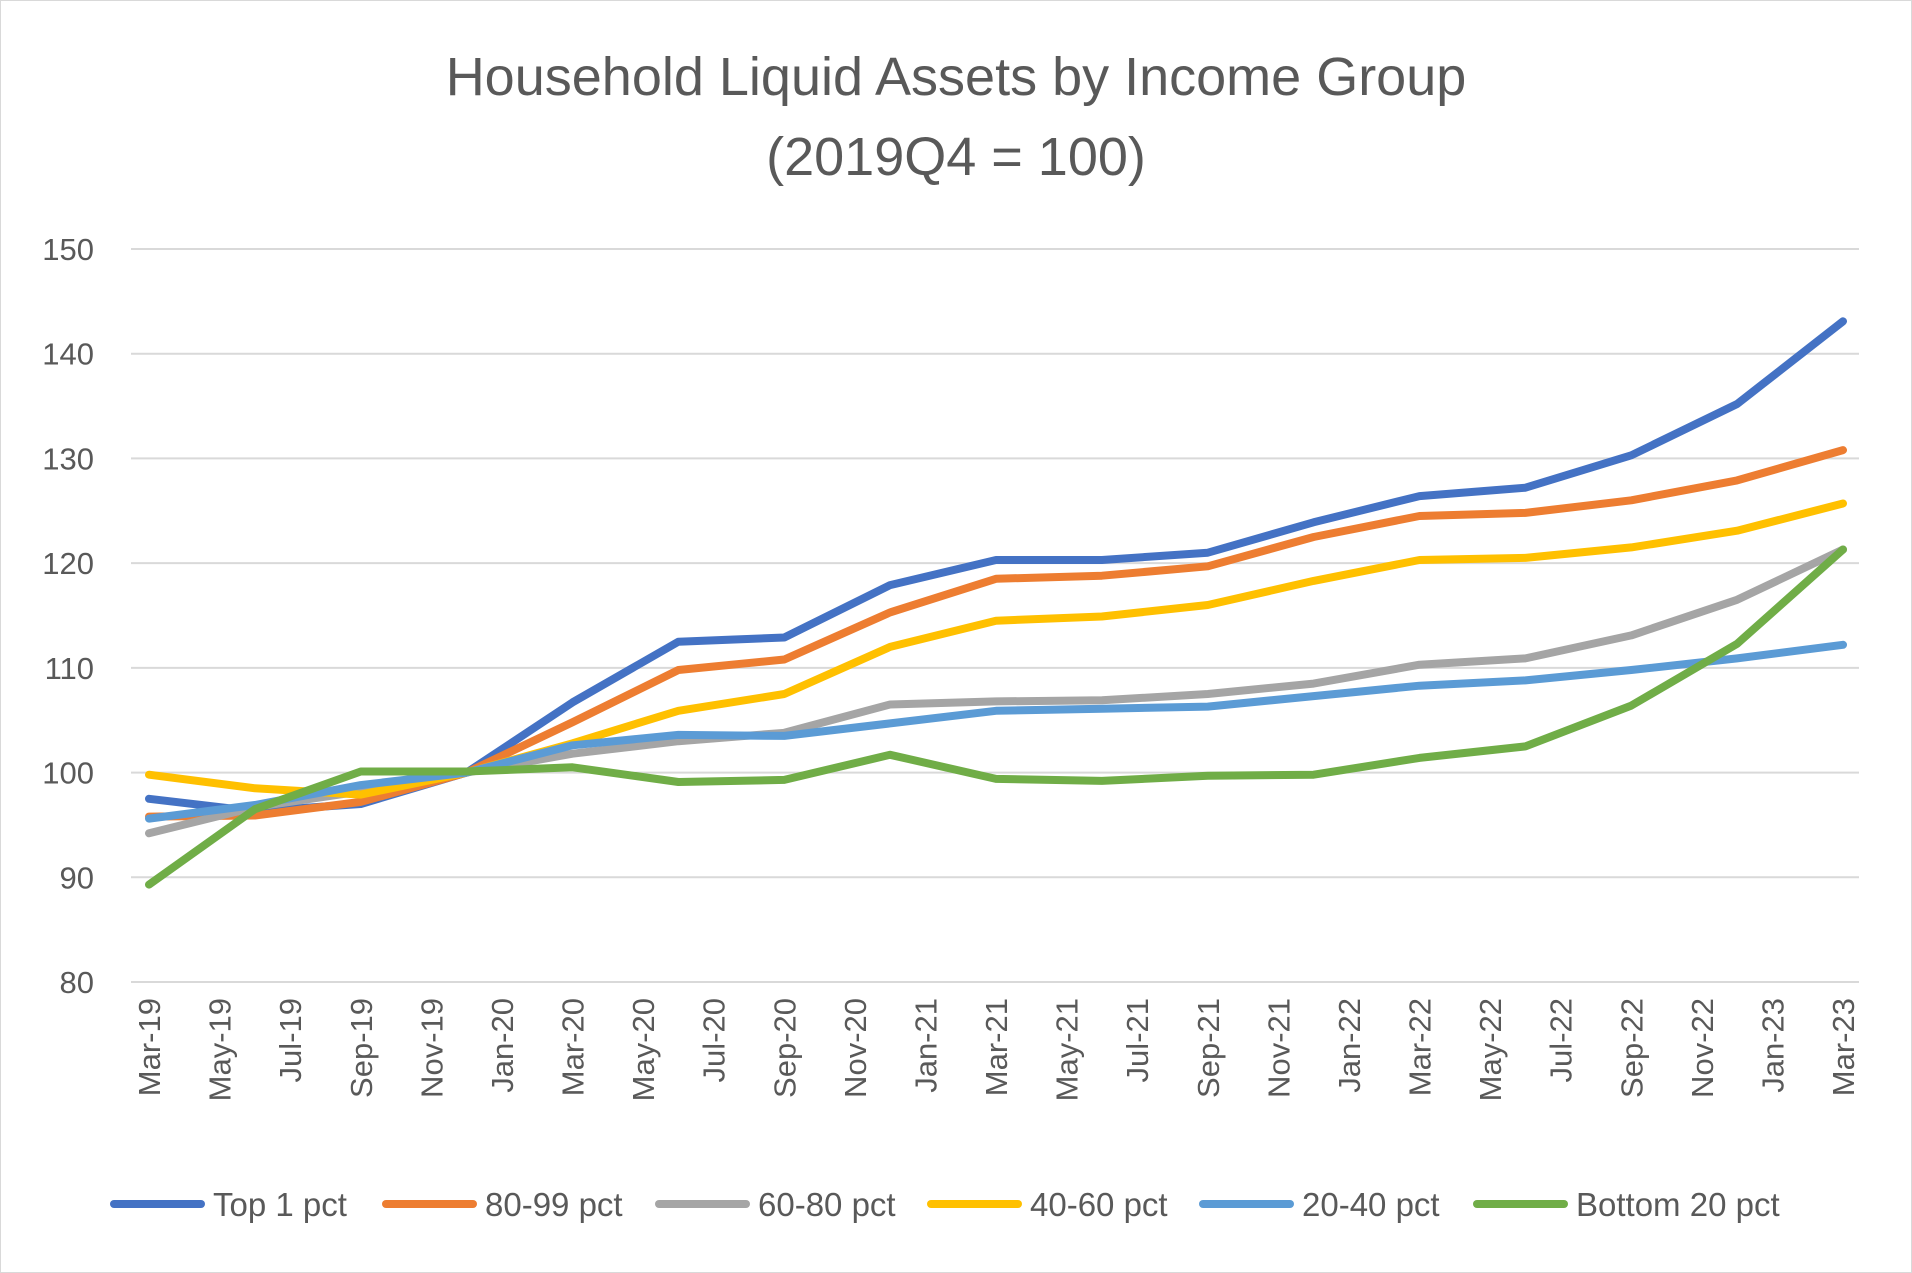  What do you see at coordinates (361, 1048) in the screenshot?
I see `x-tick-label: Sep-19` at bounding box center [361, 1048].